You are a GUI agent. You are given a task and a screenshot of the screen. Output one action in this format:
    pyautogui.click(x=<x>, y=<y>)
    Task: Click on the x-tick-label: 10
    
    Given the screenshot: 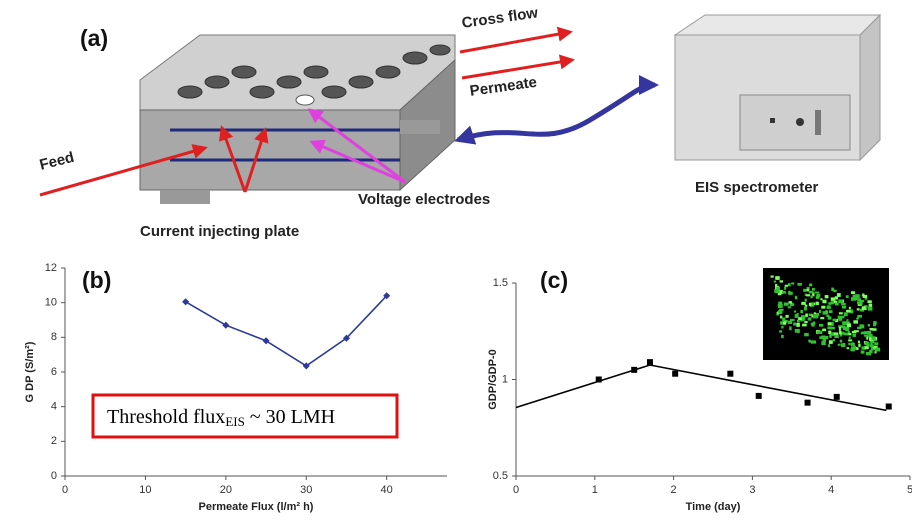 What is the action you would take?
    pyautogui.click(x=145, y=490)
    